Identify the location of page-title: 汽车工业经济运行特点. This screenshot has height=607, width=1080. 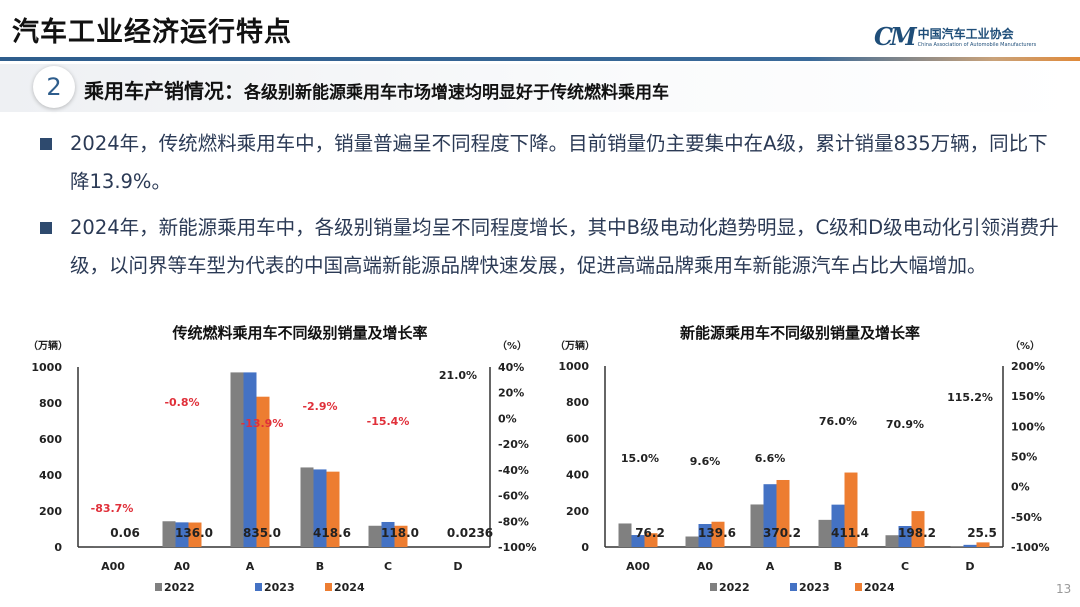
(152, 32).